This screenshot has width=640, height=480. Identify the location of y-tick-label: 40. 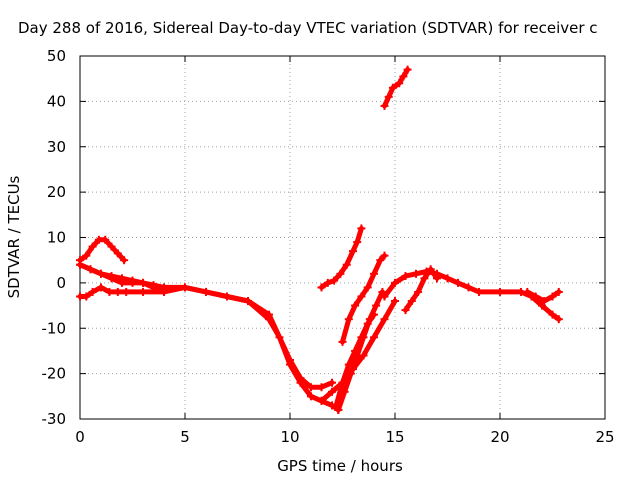
(56, 101).